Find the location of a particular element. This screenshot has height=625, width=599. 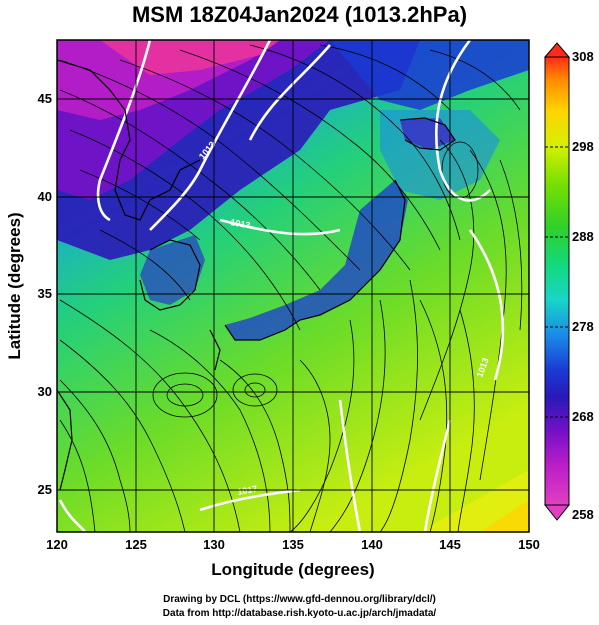

colorbar-label: 278 is located at coordinates (583, 326).